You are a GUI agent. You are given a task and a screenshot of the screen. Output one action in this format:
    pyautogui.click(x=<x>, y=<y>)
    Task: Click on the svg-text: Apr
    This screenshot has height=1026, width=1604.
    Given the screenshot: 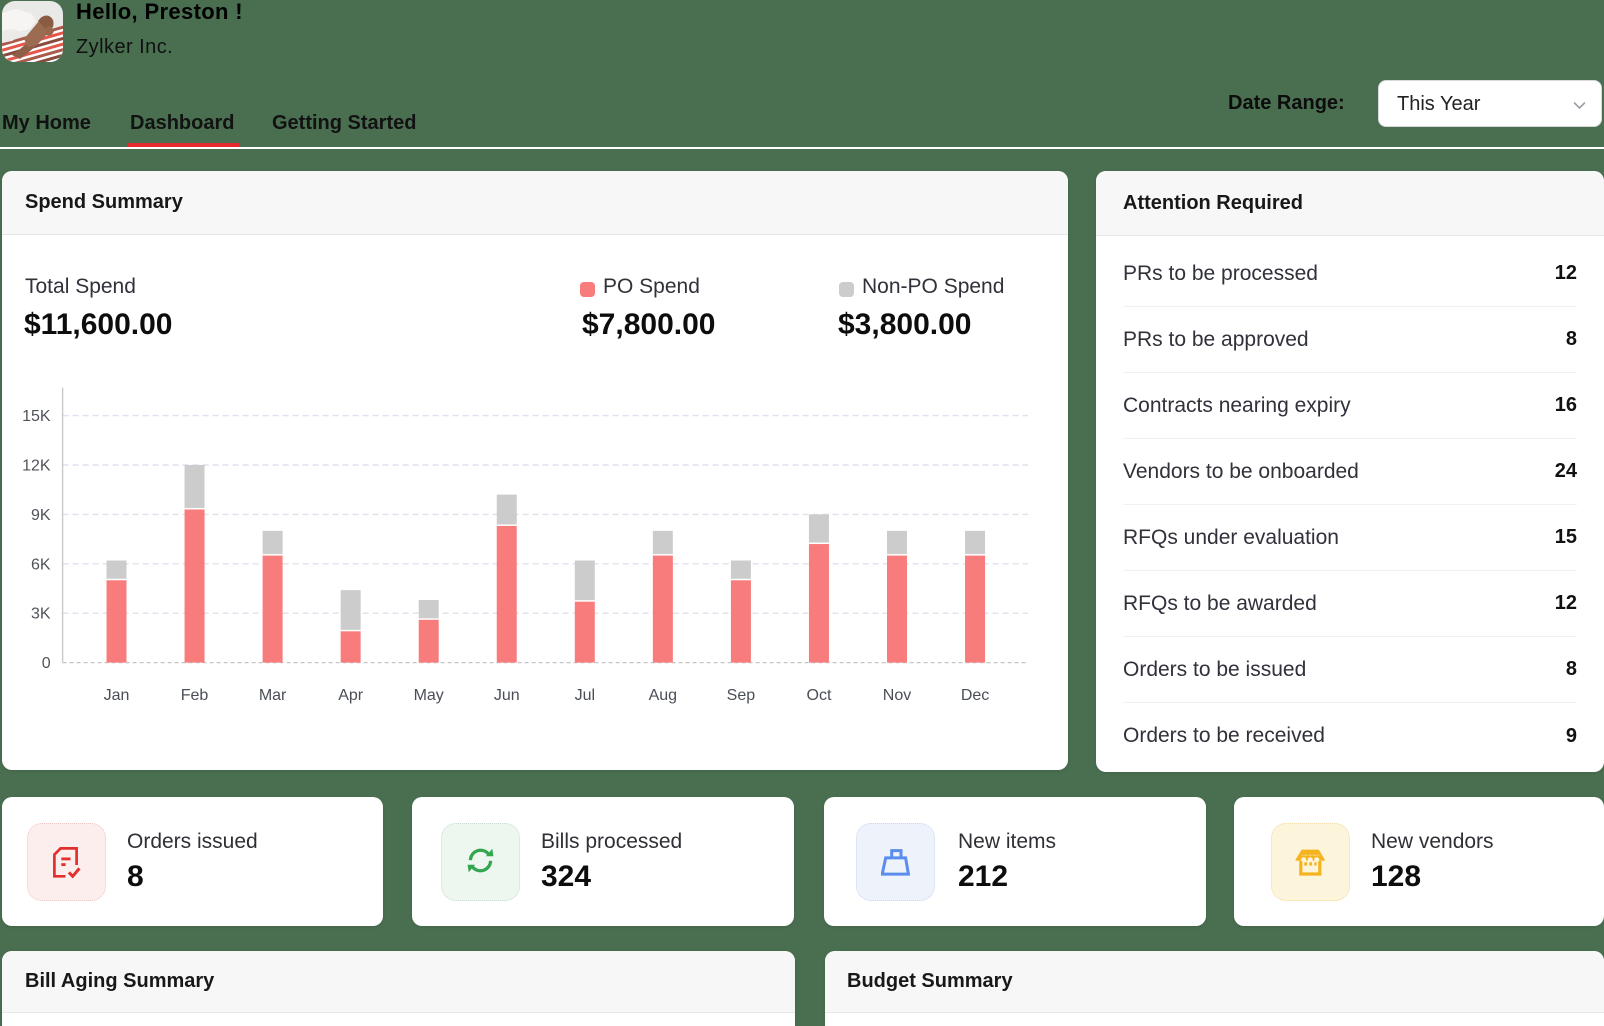 What is the action you would take?
    pyautogui.click(x=351, y=695)
    